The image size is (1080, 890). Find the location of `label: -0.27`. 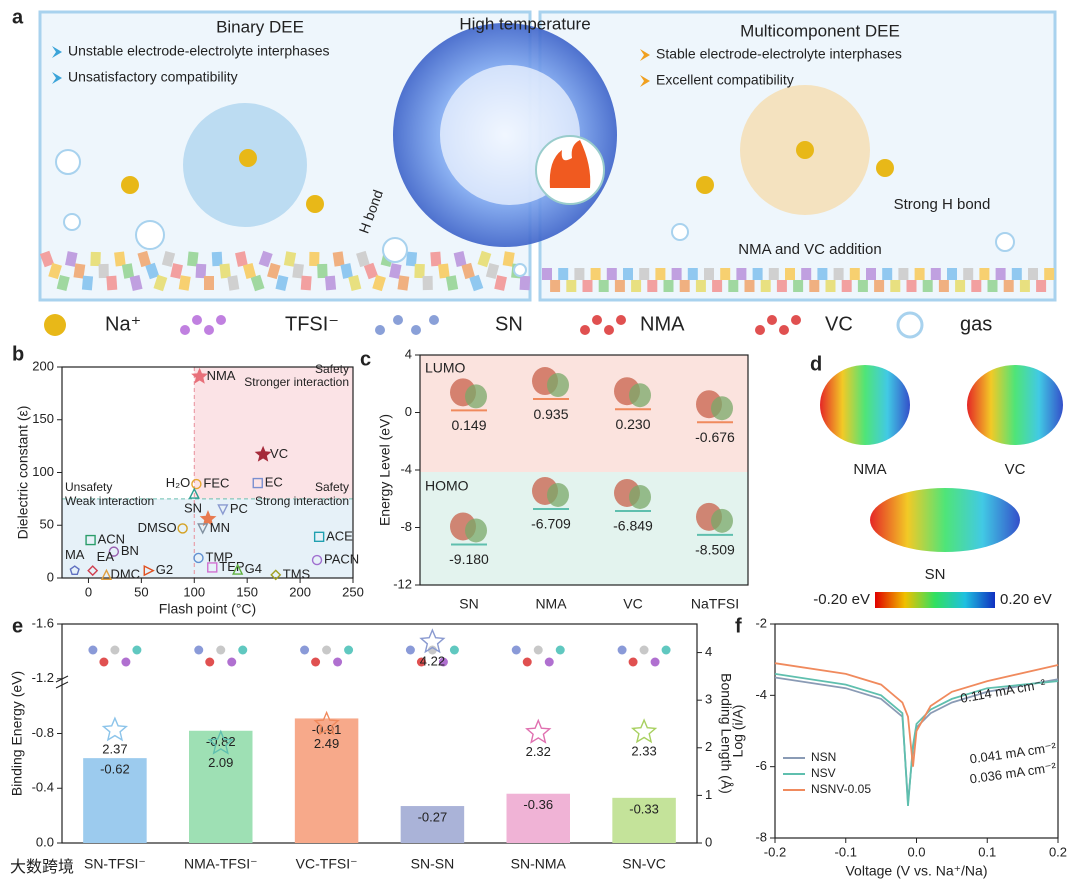

label: -0.27 is located at coordinates (433, 816).